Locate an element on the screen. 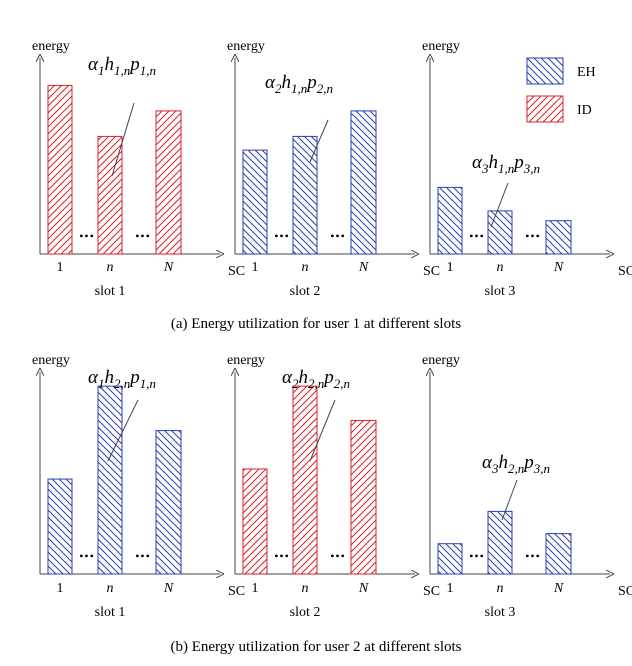 The width and height of the screenshot is (632, 666). formula-p-sub: 3,n is located at coordinates (541, 468).